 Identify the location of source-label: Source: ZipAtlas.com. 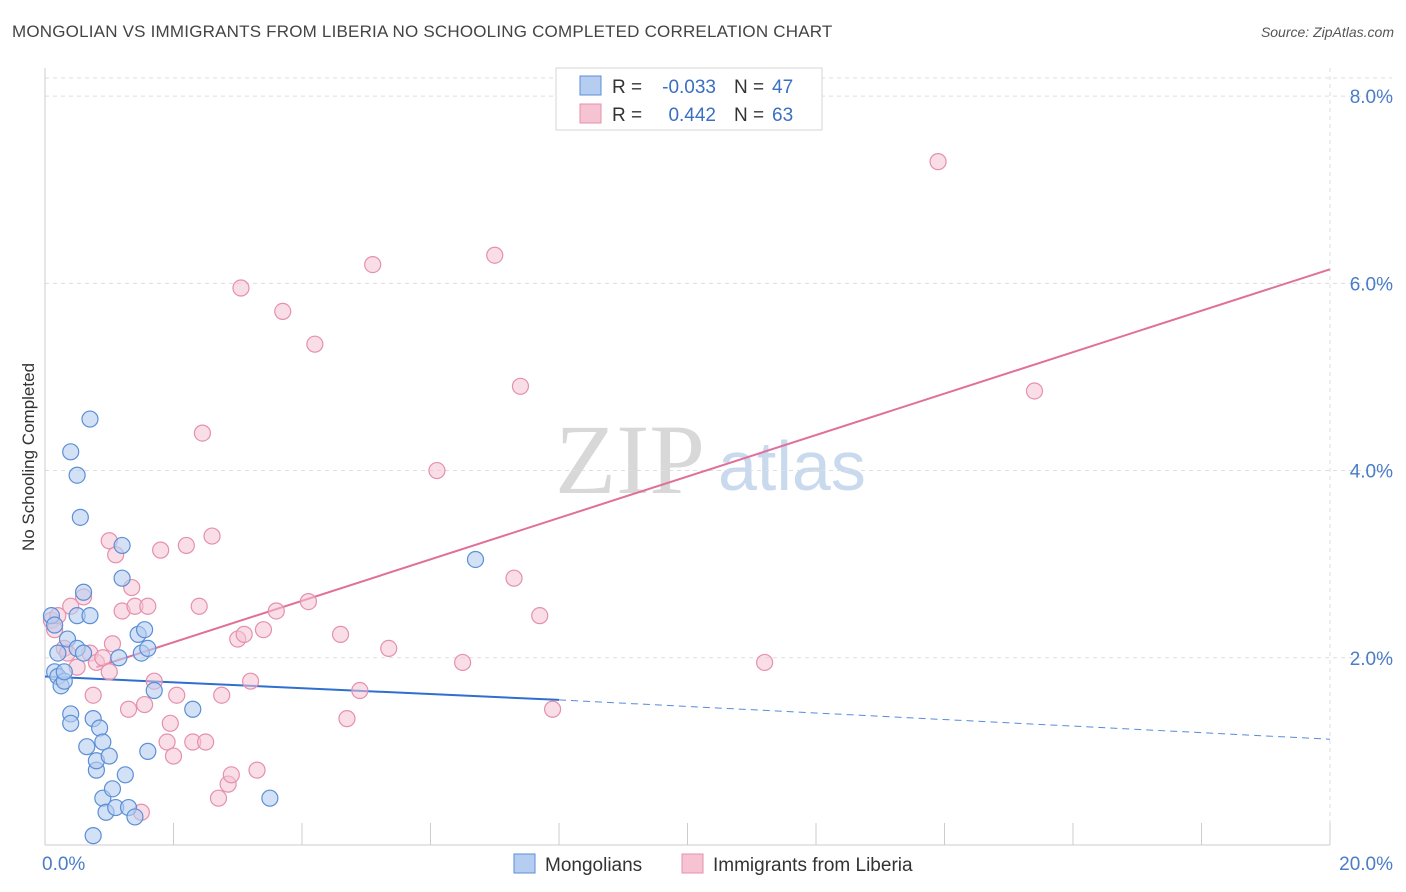
(1327, 32).